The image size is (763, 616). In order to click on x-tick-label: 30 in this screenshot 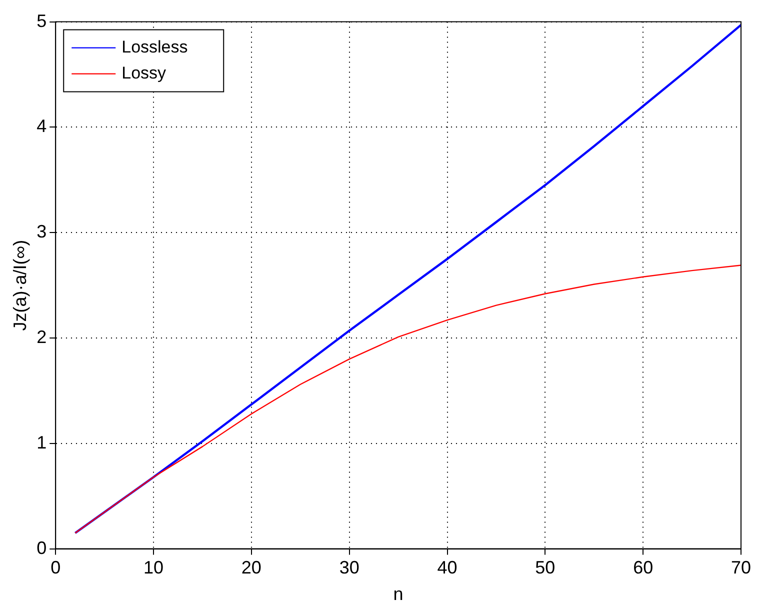, I will do `click(349, 568)`.